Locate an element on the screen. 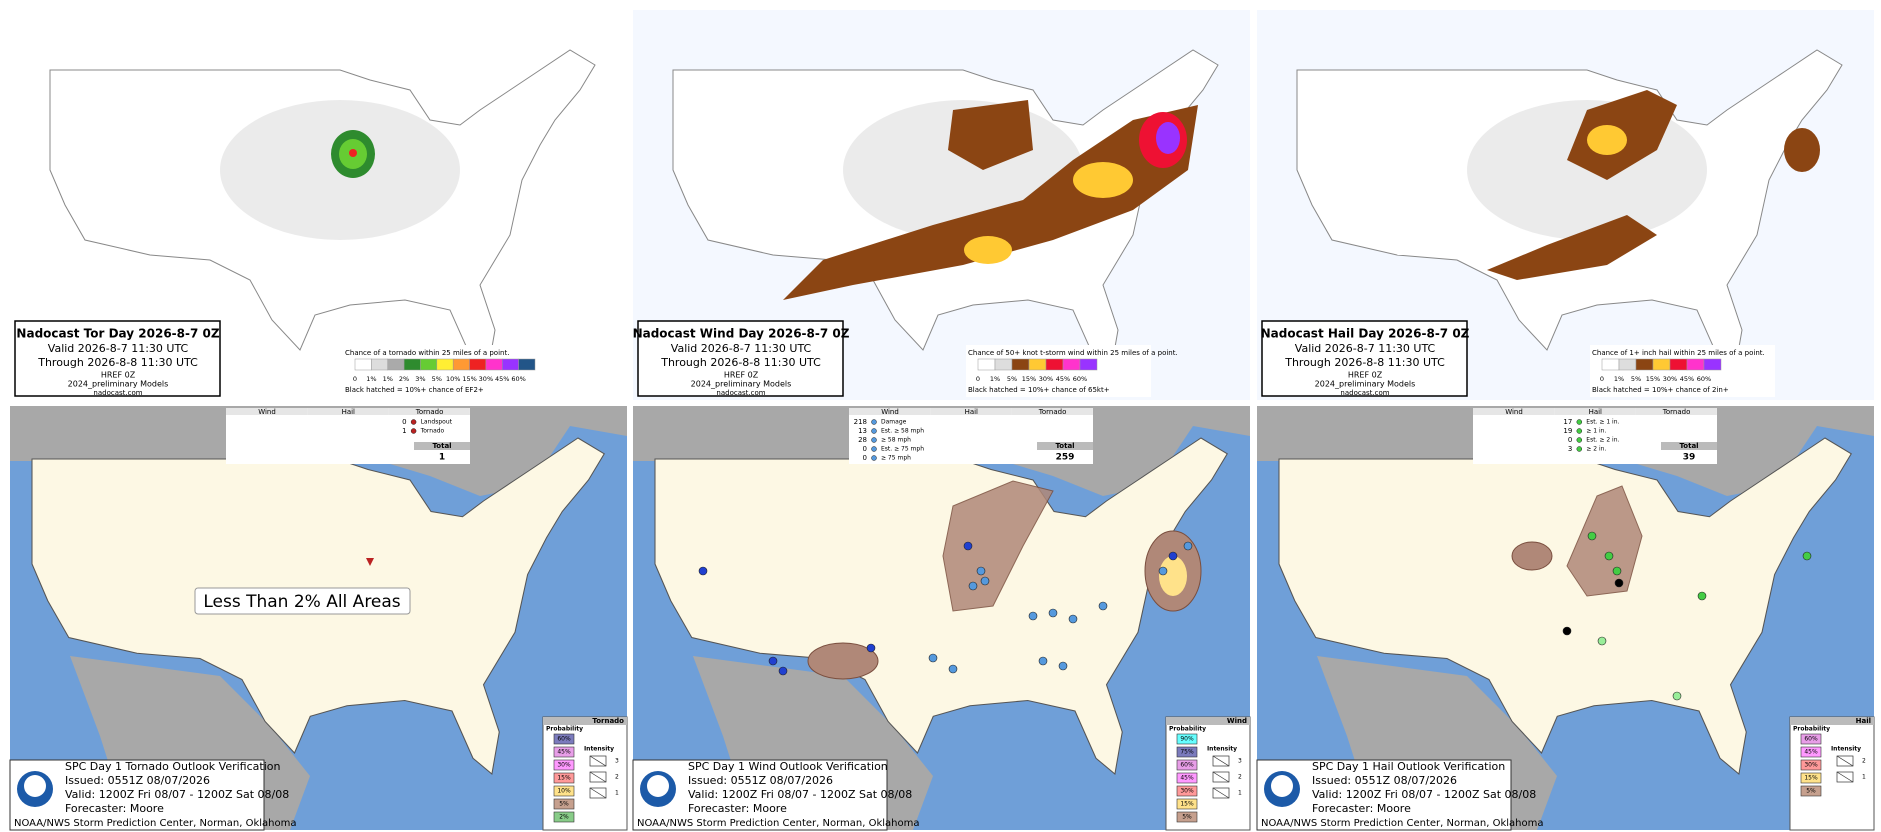 This screenshot has width=1881, height=832. report-header: Tornado is located at coordinates (1052, 412).